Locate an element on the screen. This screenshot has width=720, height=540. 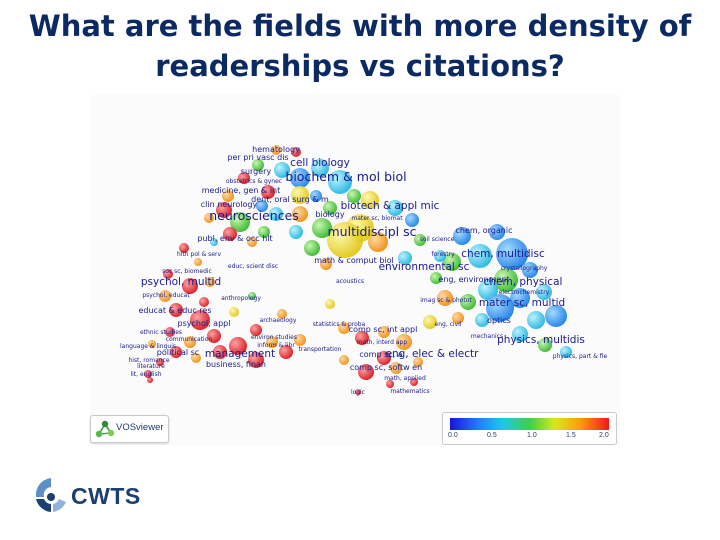
field-label: electrochemistry is located at coordinates (524, 292).